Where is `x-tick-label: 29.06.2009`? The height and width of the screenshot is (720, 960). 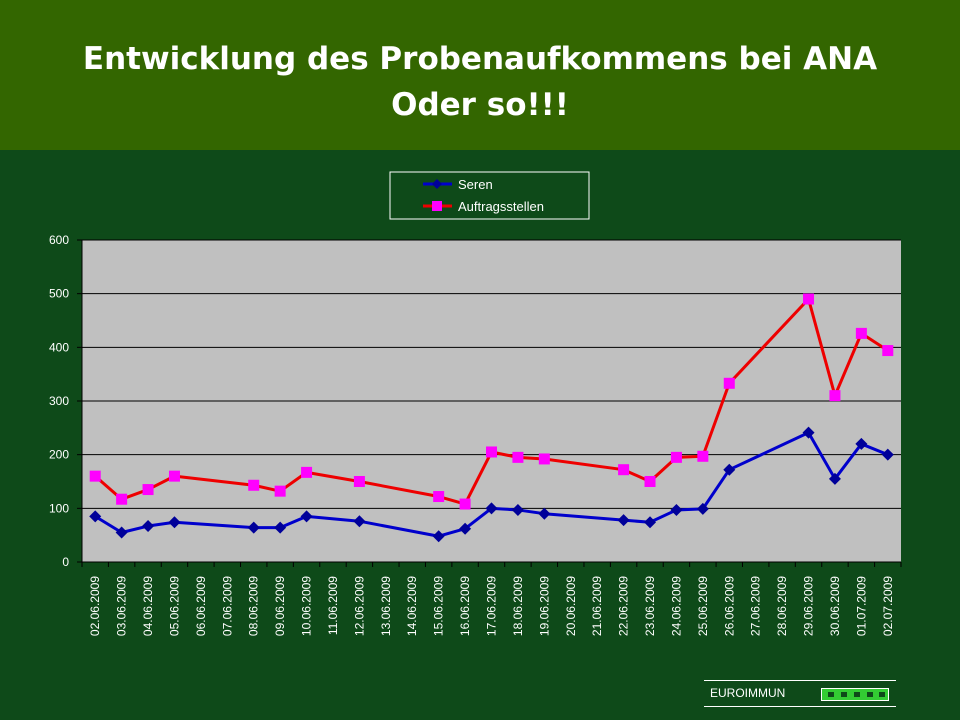 x-tick-label: 29.06.2009 is located at coordinates (809, 606).